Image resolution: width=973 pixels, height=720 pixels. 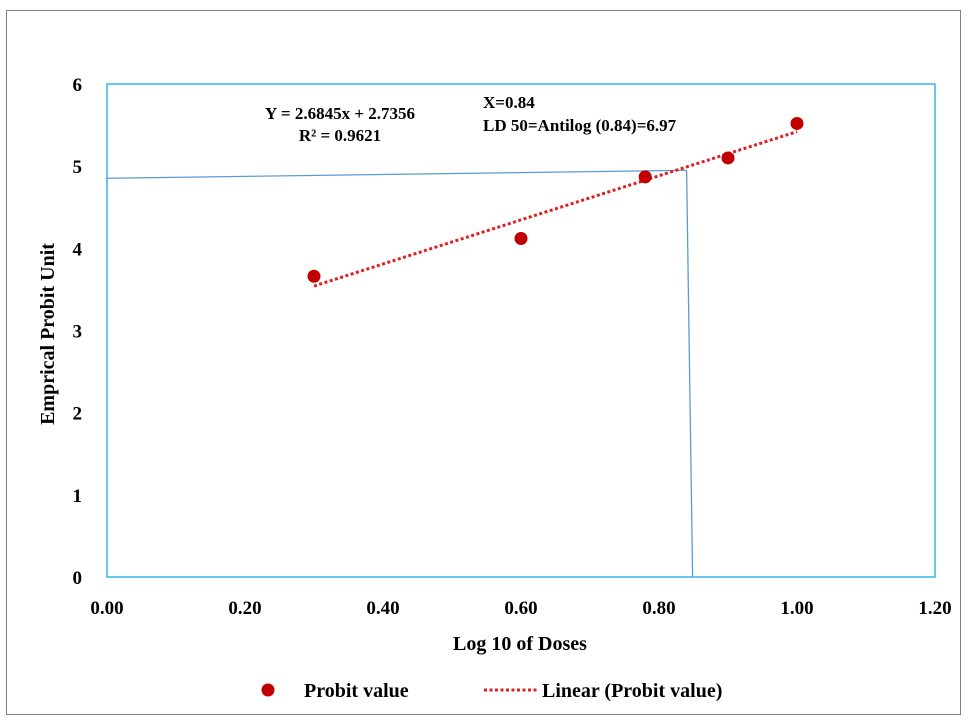 What do you see at coordinates (78, 578) in the screenshot?
I see `y-tick-label: 0` at bounding box center [78, 578].